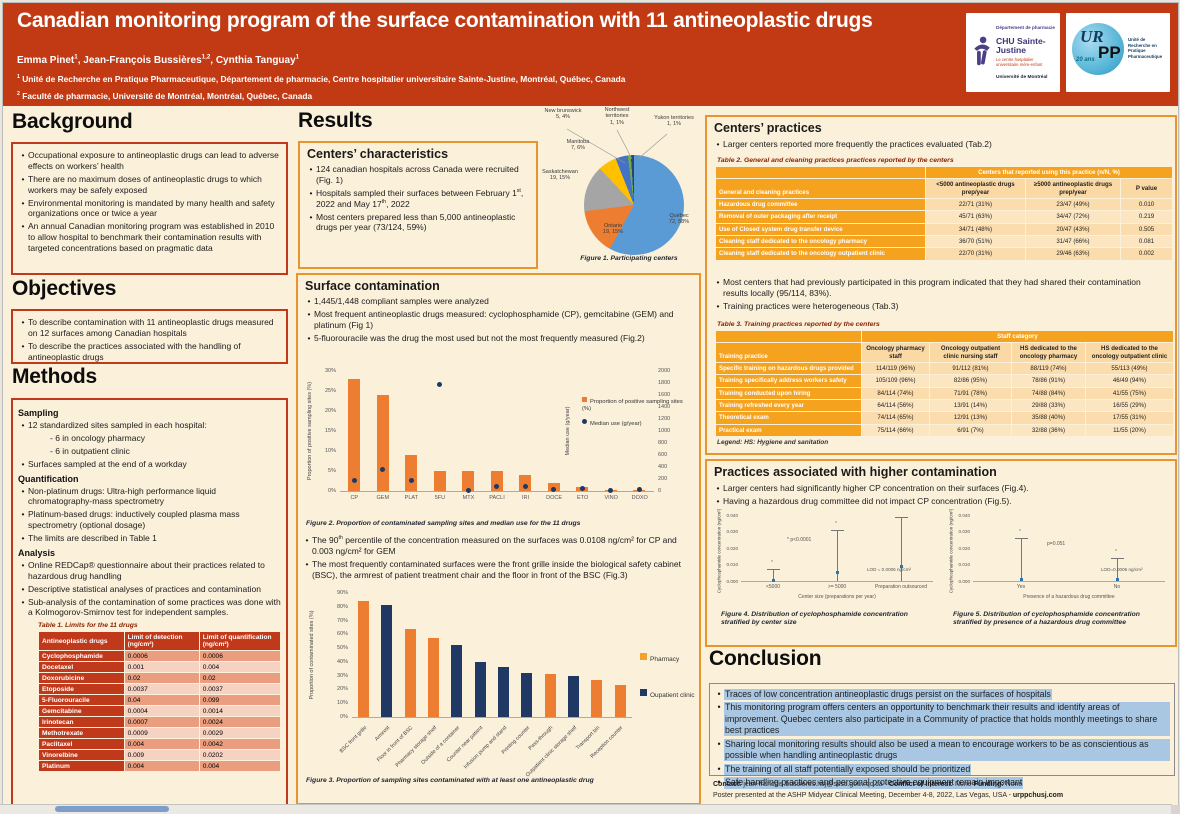  Describe the element at coordinates (492, 717) in the screenshot. I see `x-axis-line` at that location.